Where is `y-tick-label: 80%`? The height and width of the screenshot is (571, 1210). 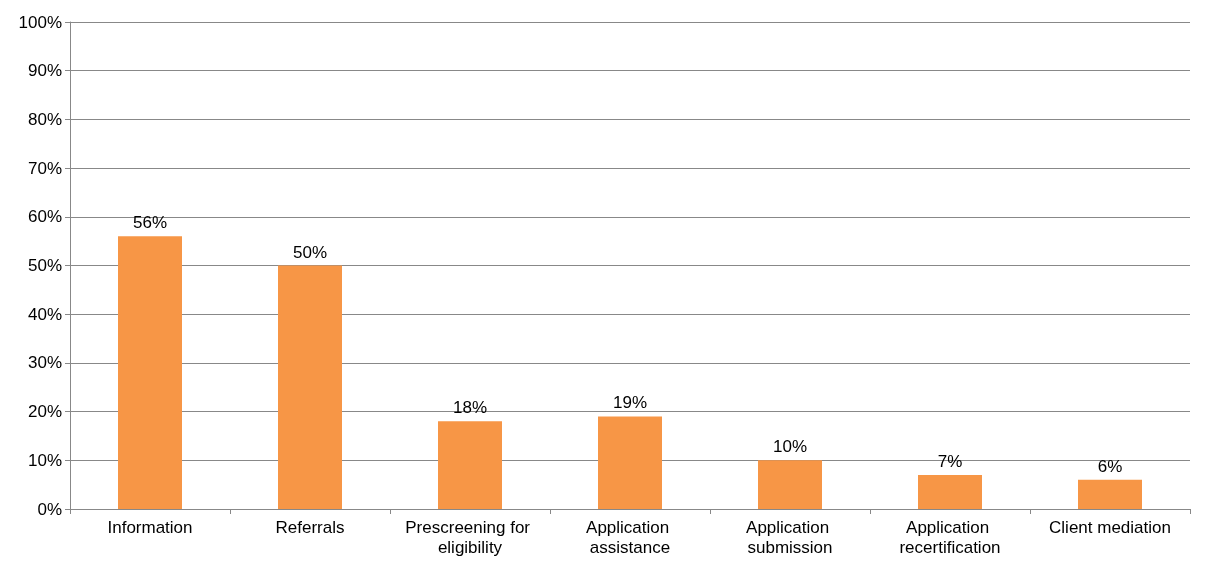 y-tick-label: 80% is located at coordinates (44, 119).